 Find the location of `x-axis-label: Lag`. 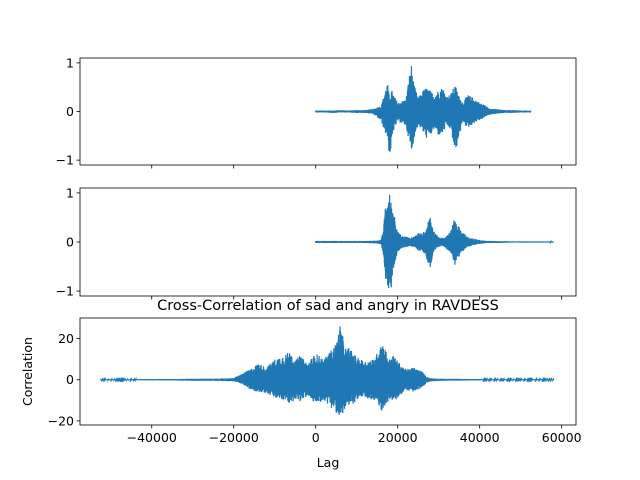

x-axis-label: Lag is located at coordinates (328, 462).